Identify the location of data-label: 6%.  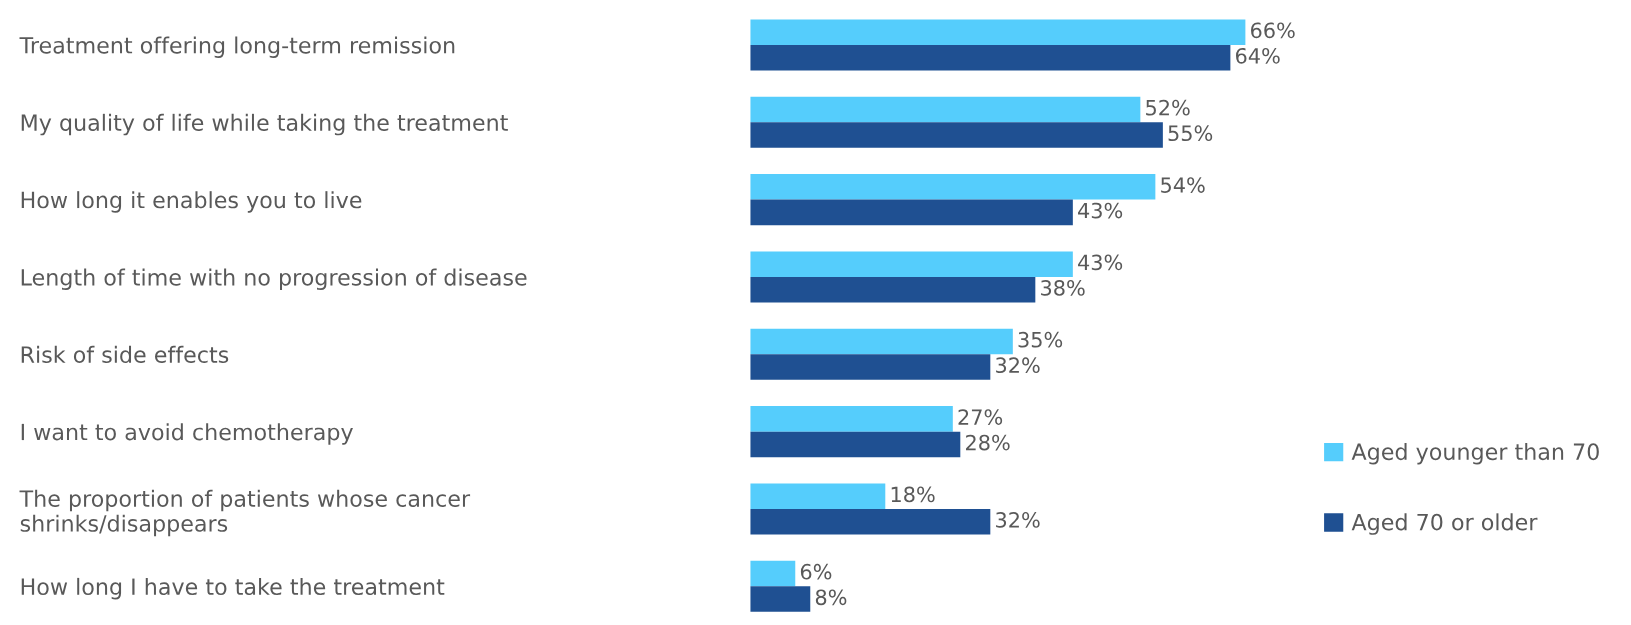
(816, 571).